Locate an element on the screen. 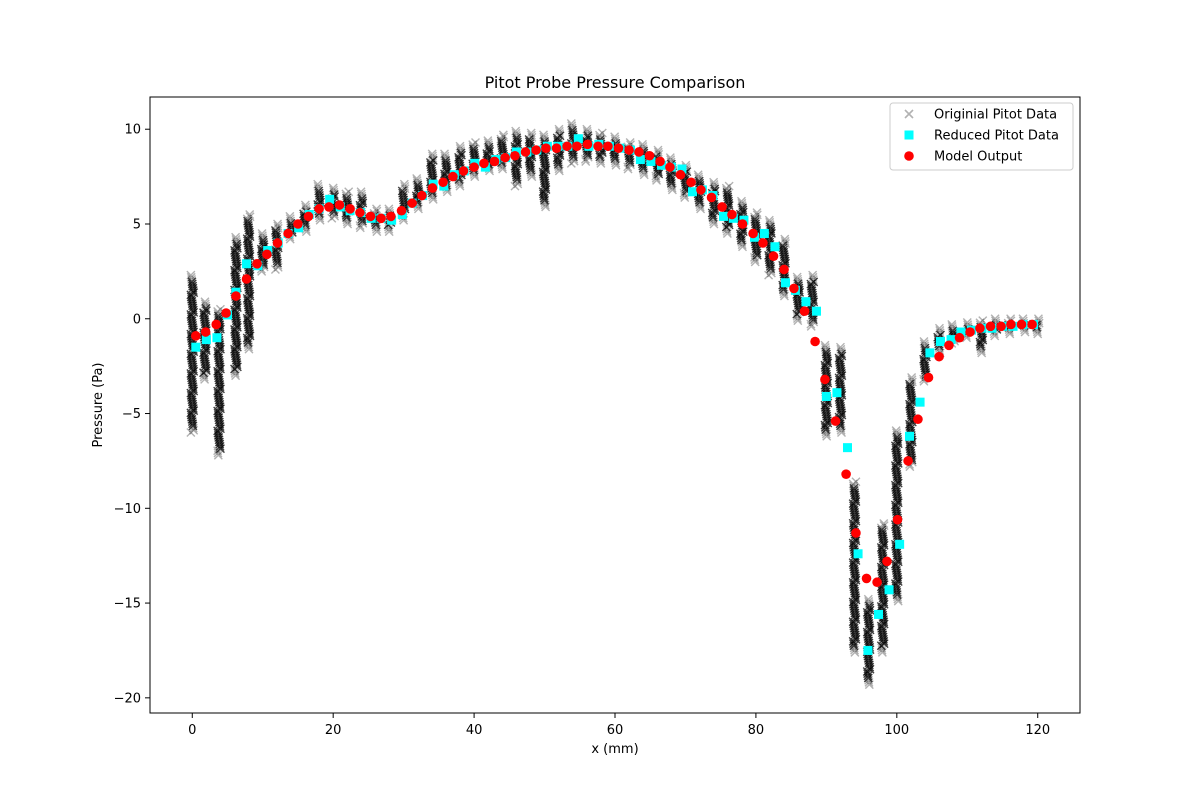 The image size is (1200, 800). x-tick-label: 40 is located at coordinates (474, 730).